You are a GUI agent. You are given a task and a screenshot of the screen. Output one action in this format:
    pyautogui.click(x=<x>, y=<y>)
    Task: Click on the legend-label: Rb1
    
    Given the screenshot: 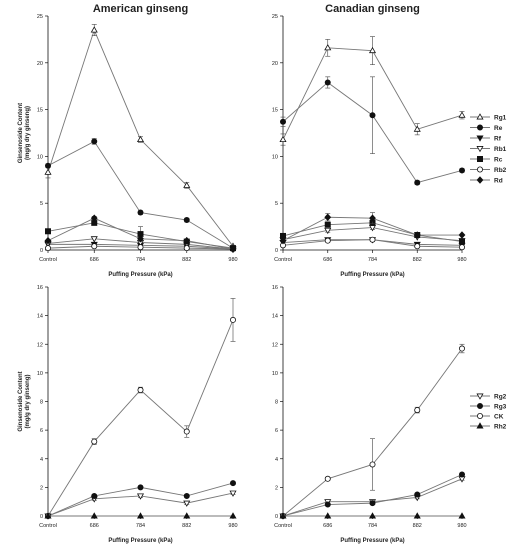 What is the action you would take?
    pyautogui.click(x=500, y=149)
    